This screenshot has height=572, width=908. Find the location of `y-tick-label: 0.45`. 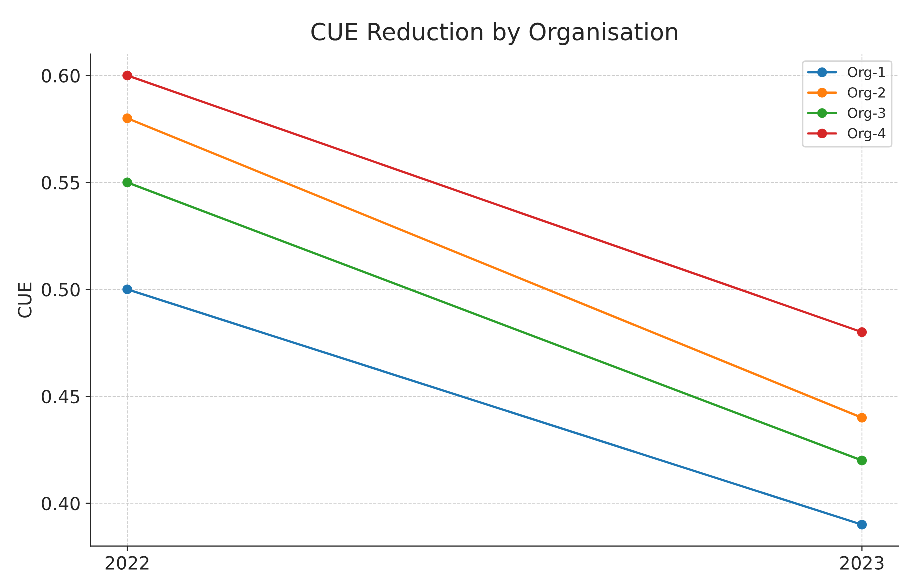

y-tick-label: 0.45 is located at coordinates (61, 397).